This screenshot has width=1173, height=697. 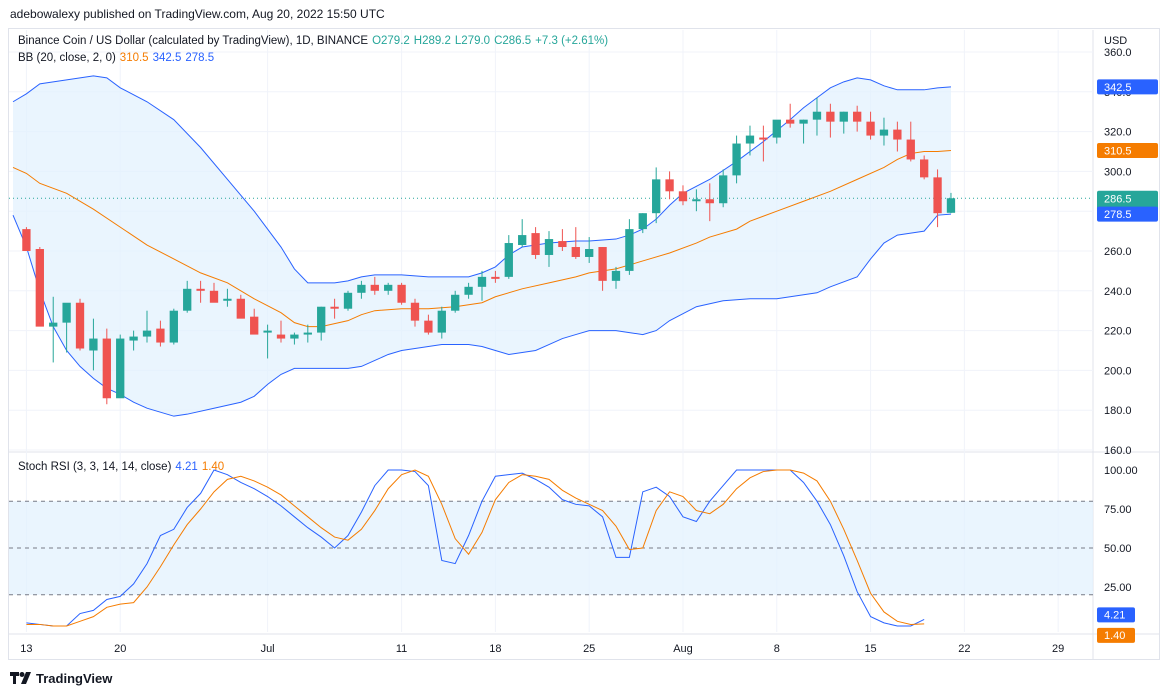 I want to click on price-tick-label: 200.0, so click(x=1118, y=371).